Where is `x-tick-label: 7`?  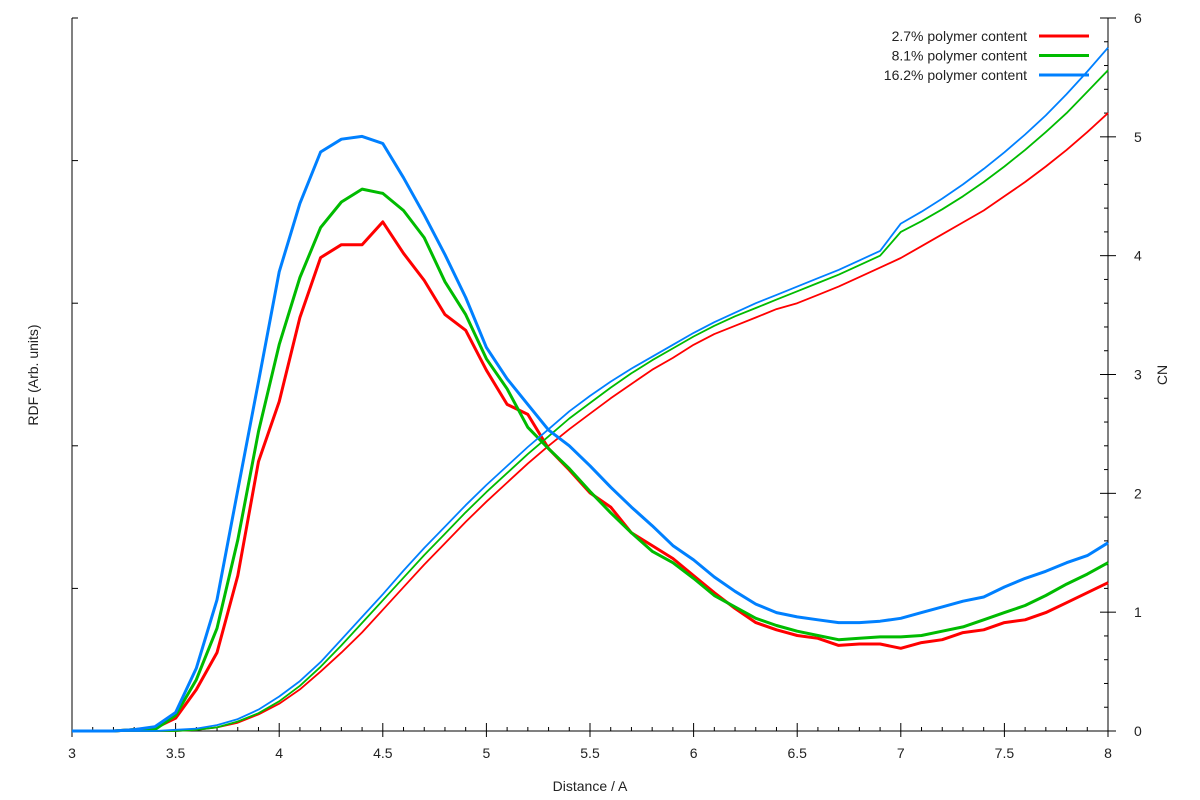
x-tick-label: 7 is located at coordinates (901, 753).